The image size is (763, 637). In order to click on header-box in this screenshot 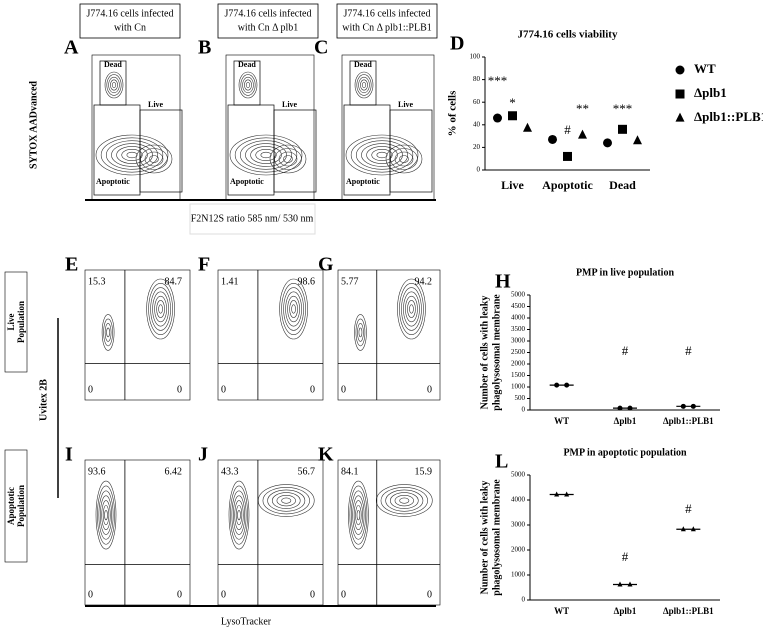, I will do `click(130, 21)`.